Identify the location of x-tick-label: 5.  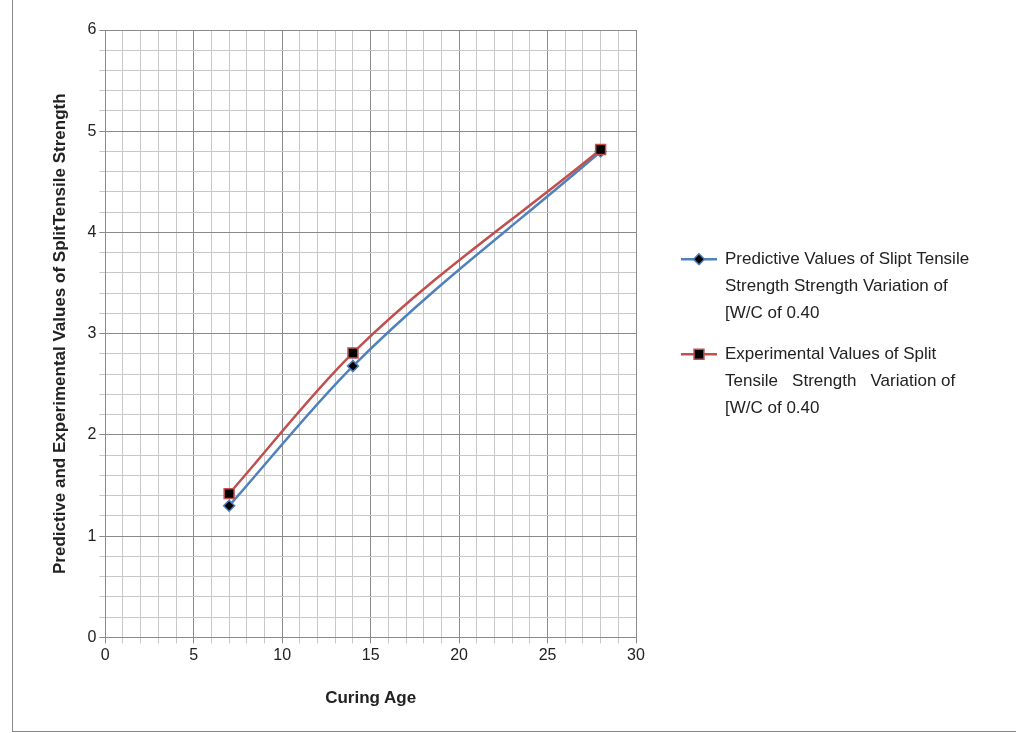
(194, 655).